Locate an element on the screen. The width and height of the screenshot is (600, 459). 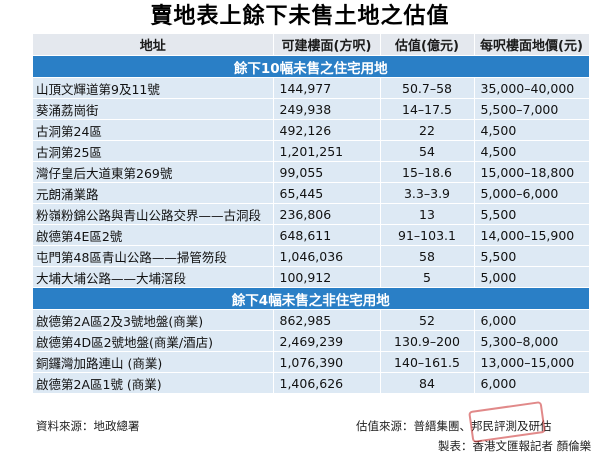
cell-address: 大埔大埔公路——大埔滘段 is located at coordinates (153, 277).